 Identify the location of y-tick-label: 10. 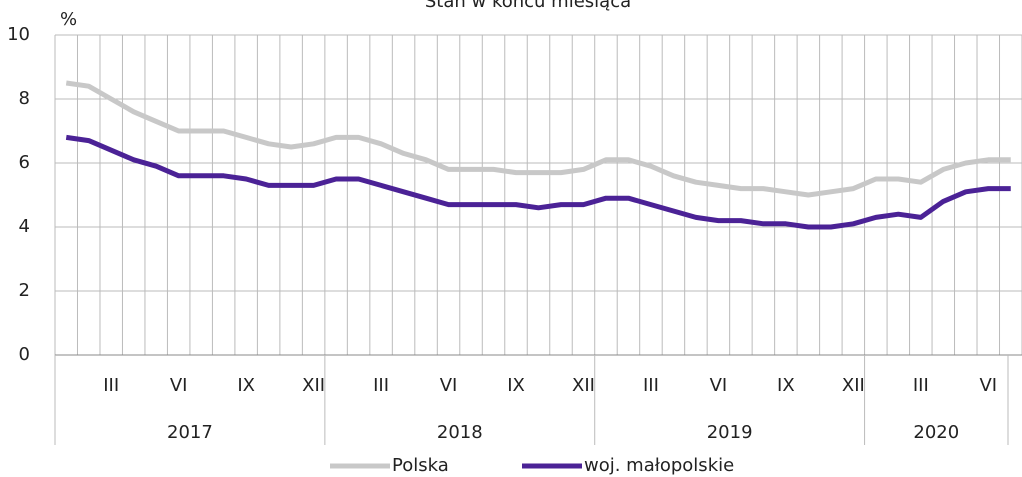
(18, 34).